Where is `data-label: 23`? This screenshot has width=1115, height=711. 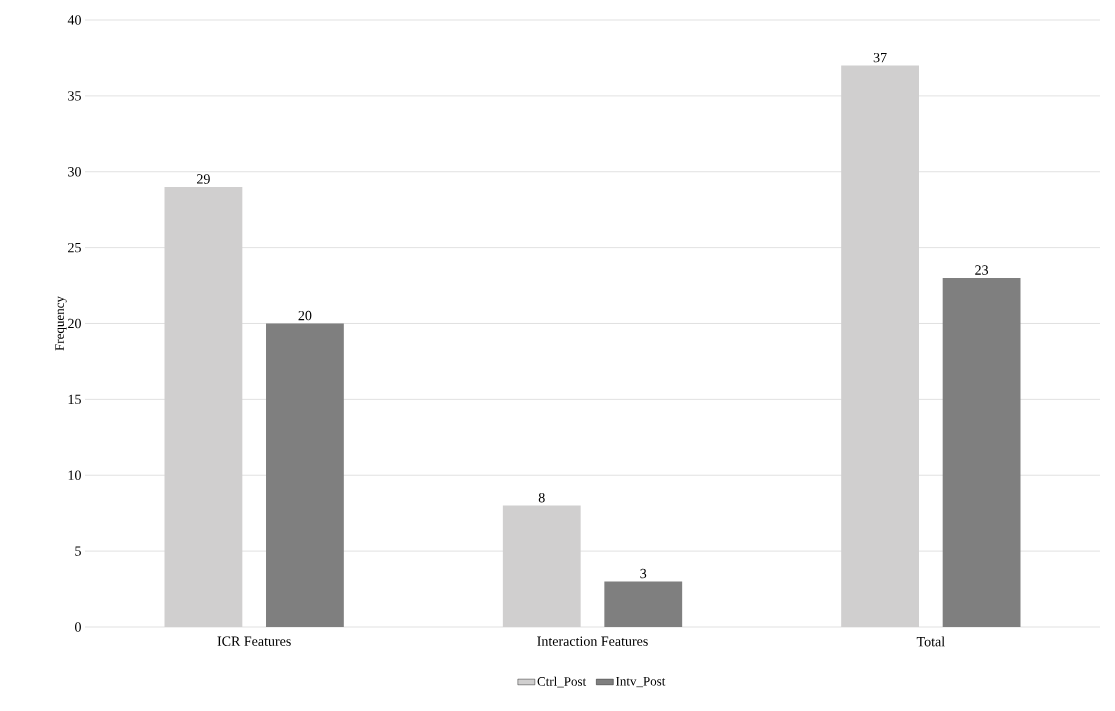
data-label: 23 is located at coordinates (982, 270).